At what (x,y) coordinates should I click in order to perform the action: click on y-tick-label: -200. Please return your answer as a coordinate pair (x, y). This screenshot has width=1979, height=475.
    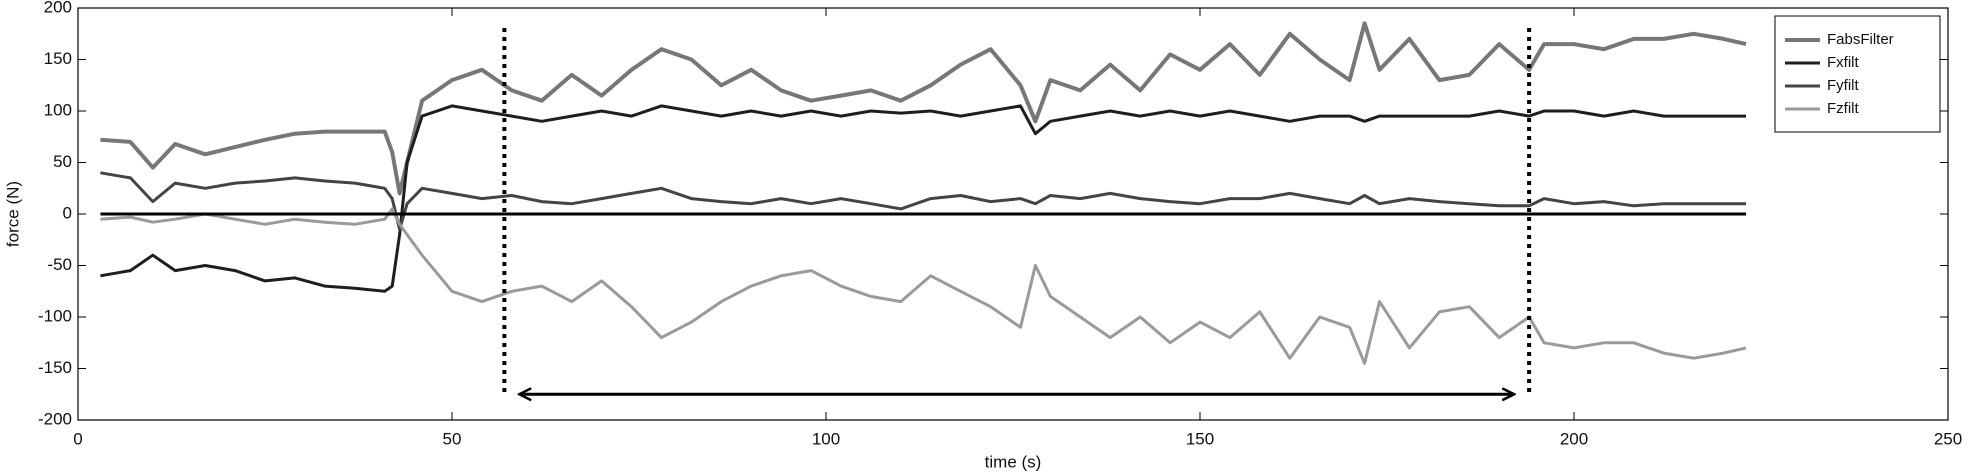
    Looking at the image, I should click on (55, 418).